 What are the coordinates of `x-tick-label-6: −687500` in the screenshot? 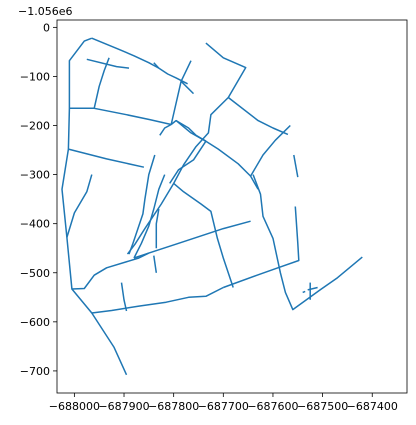 It's located at (322, 406).